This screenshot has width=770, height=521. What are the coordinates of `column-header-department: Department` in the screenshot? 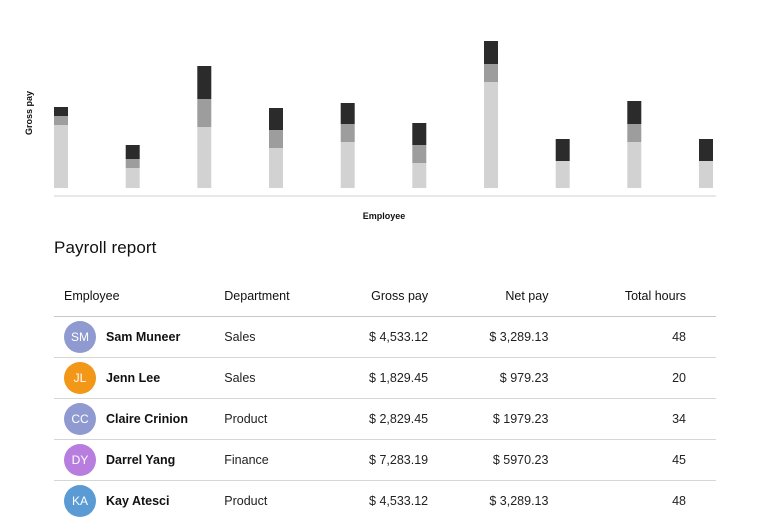 It's located at (278, 296).